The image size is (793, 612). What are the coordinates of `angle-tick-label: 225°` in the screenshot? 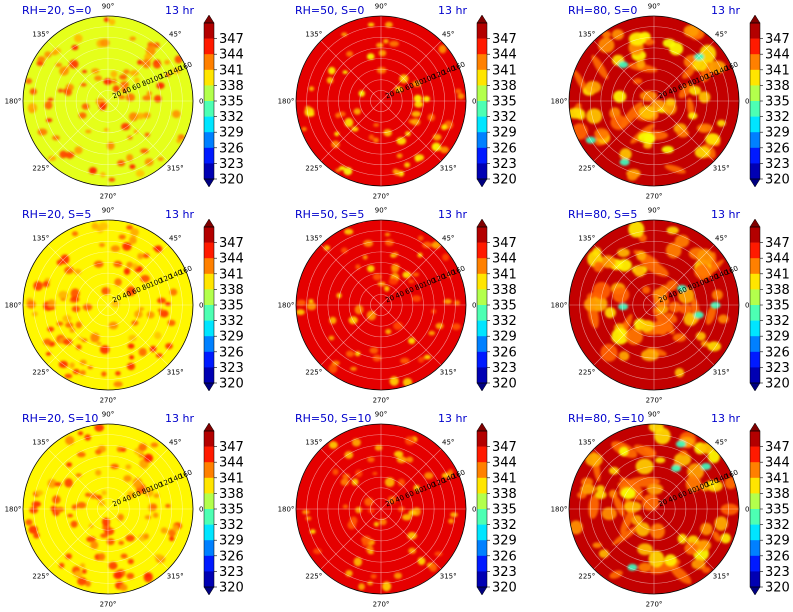 It's located at (313, 169).